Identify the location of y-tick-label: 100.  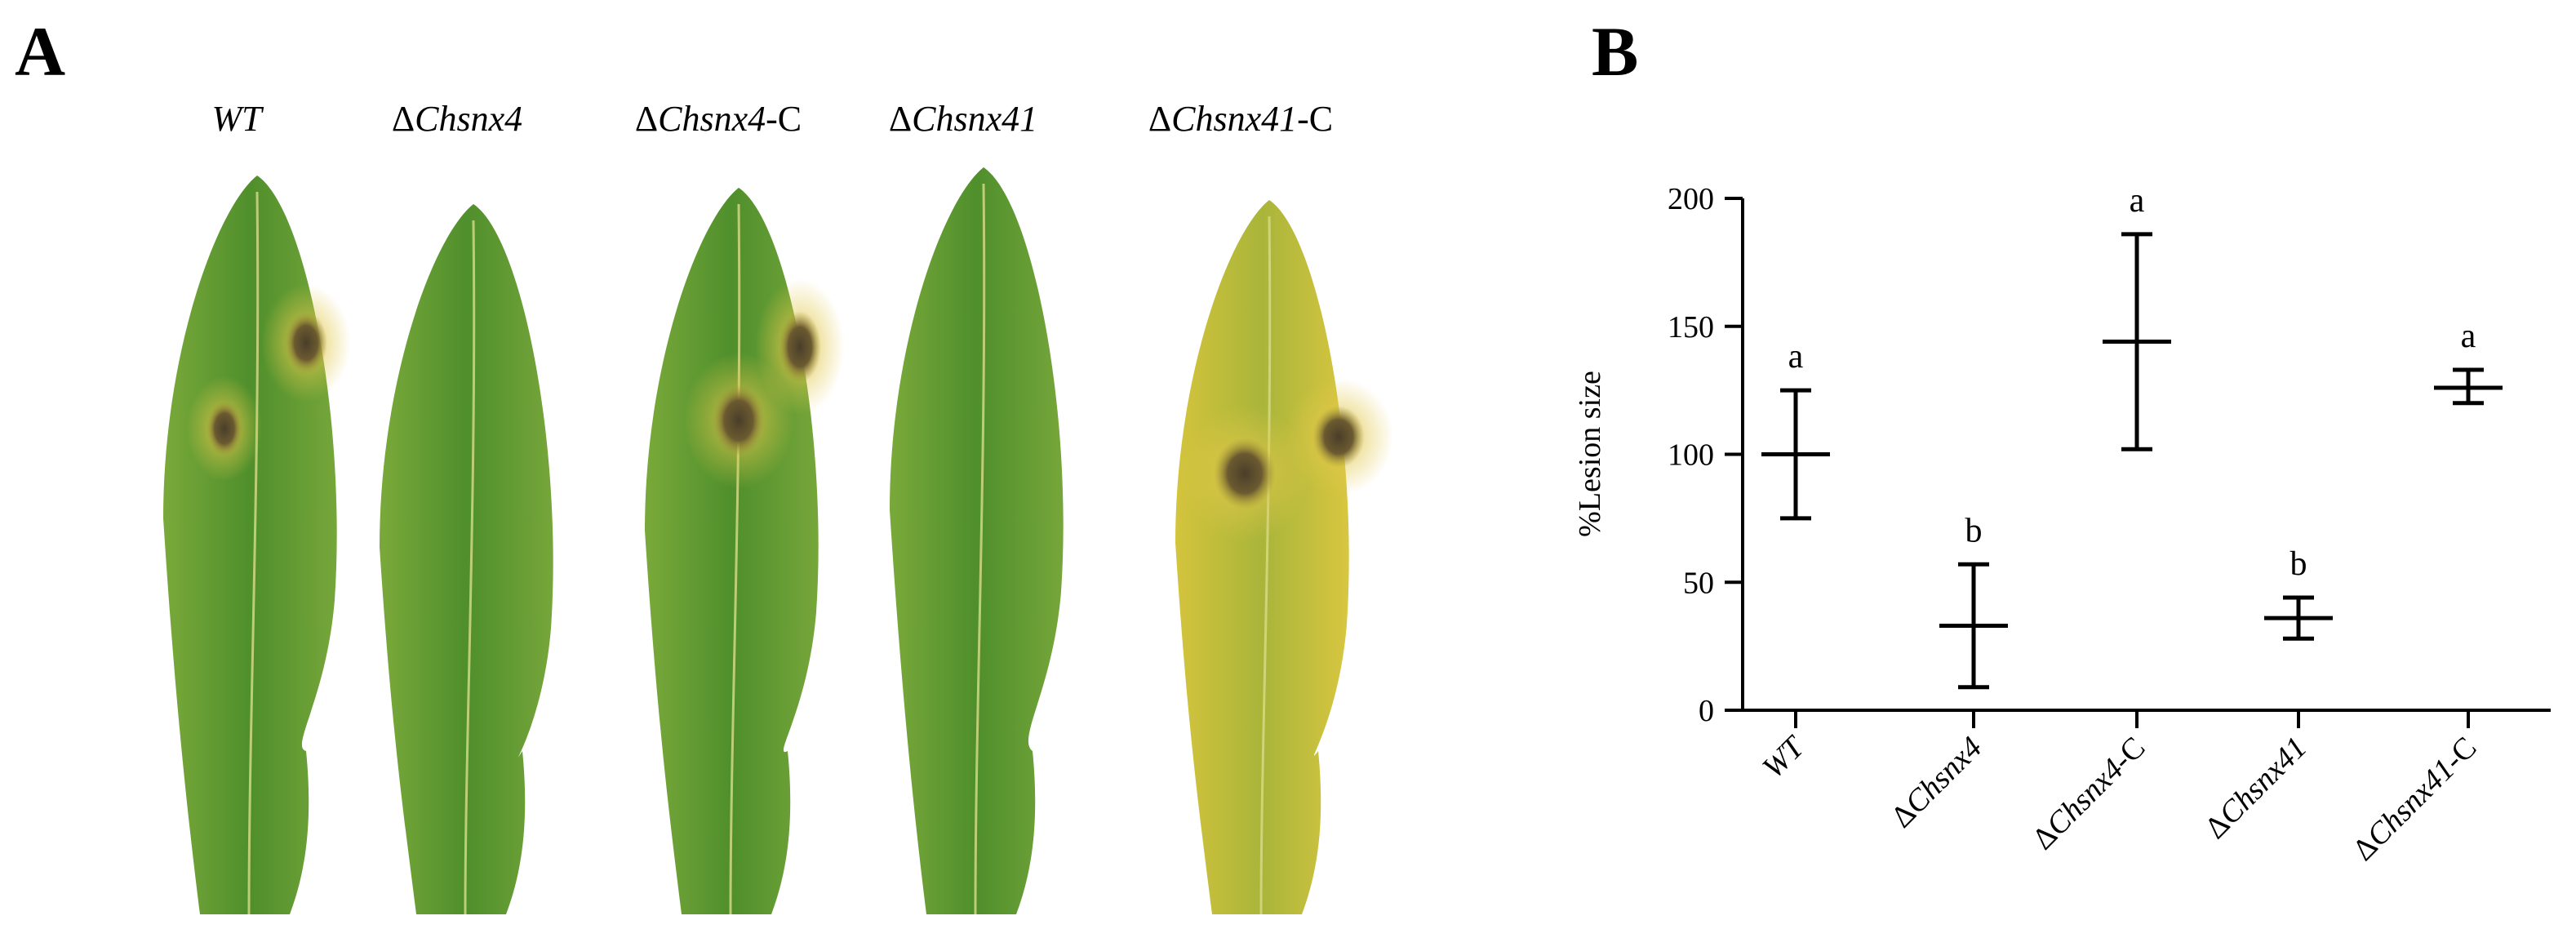
(1691, 455).